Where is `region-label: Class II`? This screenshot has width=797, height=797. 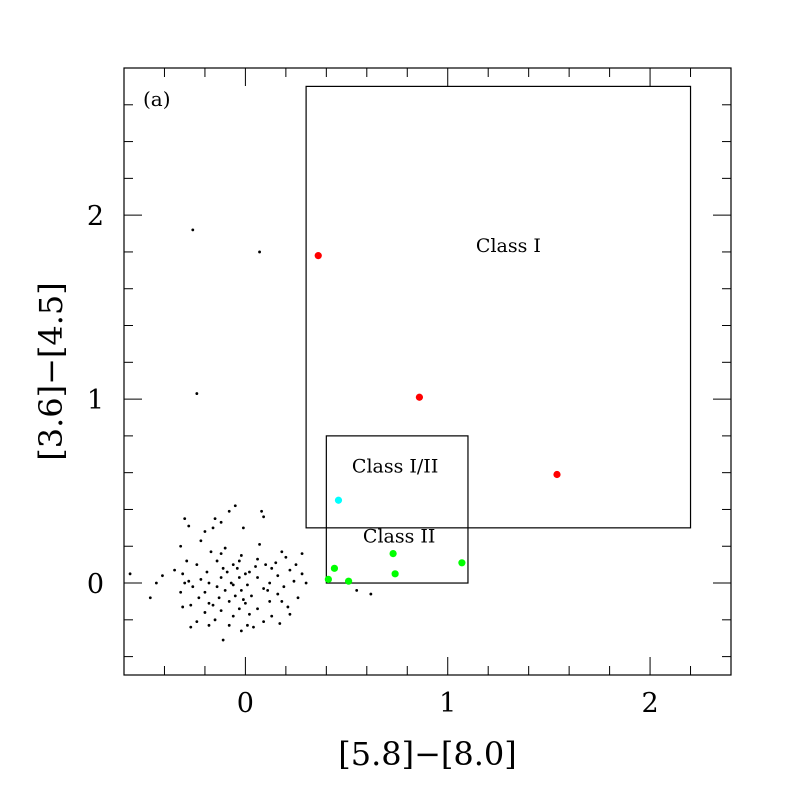 region-label: Class II is located at coordinates (399, 537).